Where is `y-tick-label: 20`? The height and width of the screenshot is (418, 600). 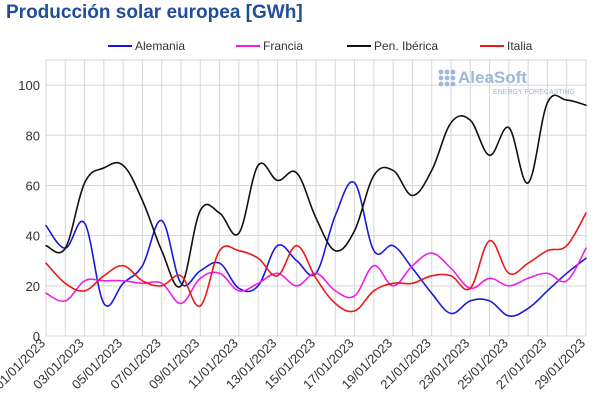
y-tick-label: 20 is located at coordinates (33, 286).